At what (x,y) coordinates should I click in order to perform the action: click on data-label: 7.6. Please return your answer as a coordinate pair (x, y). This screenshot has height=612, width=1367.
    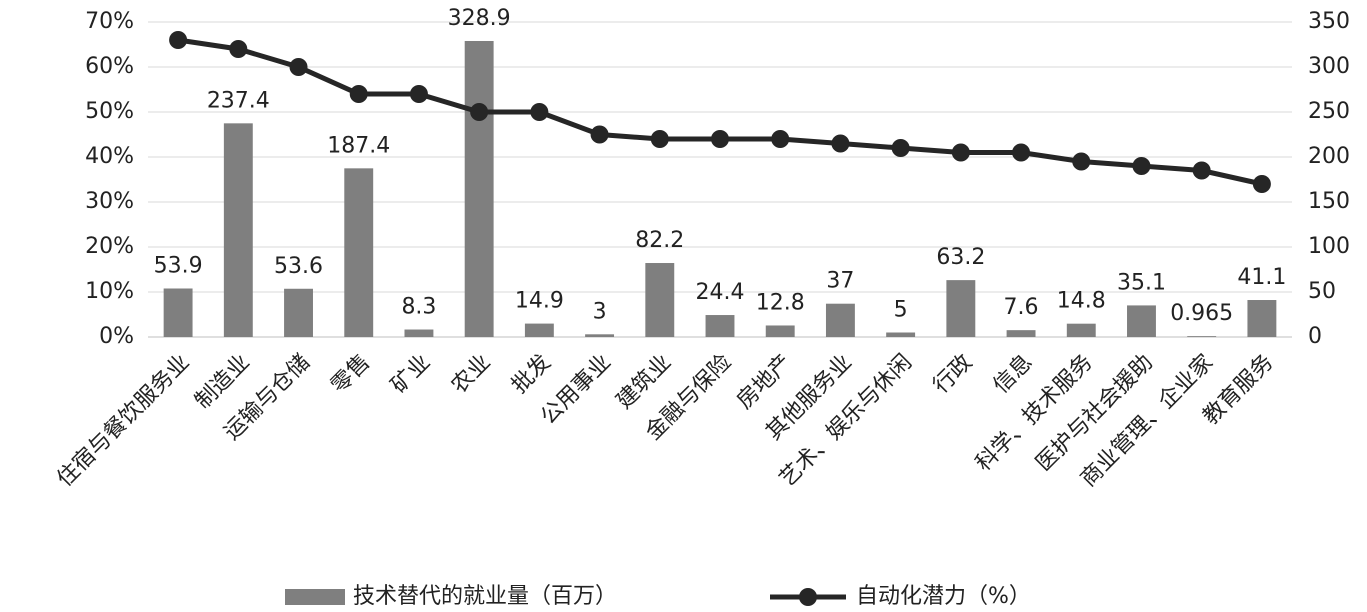
    Looking at the image, I should click on (1021, 307).